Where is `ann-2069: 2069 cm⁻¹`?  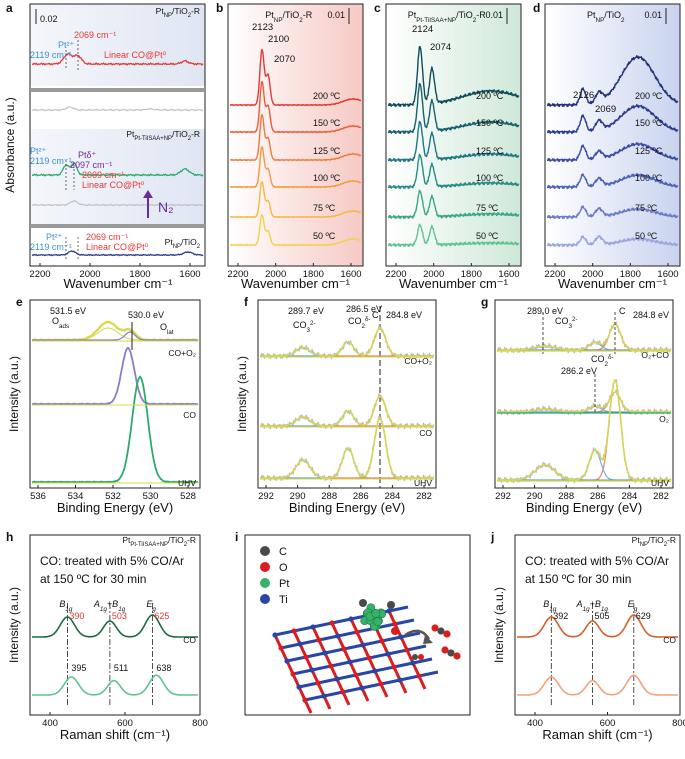 ann-2069: 2069 cm⁻¹ is located at coordinates (107, 237).